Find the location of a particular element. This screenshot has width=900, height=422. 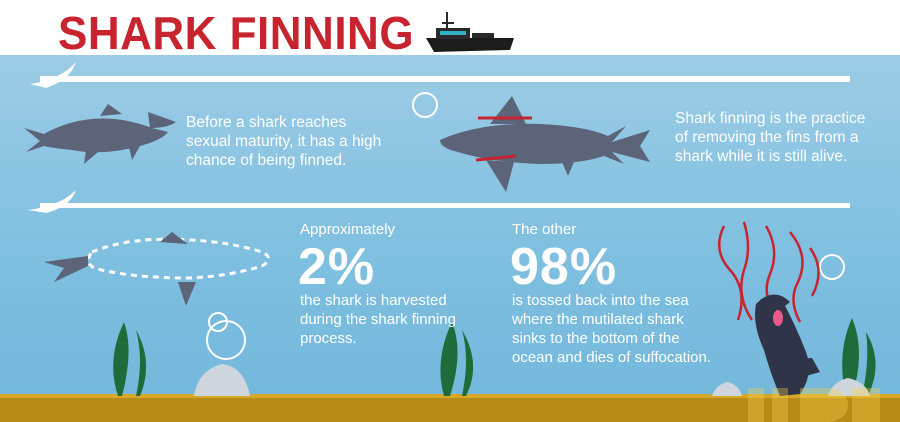

seafloor is located at coordinates (450, 408).